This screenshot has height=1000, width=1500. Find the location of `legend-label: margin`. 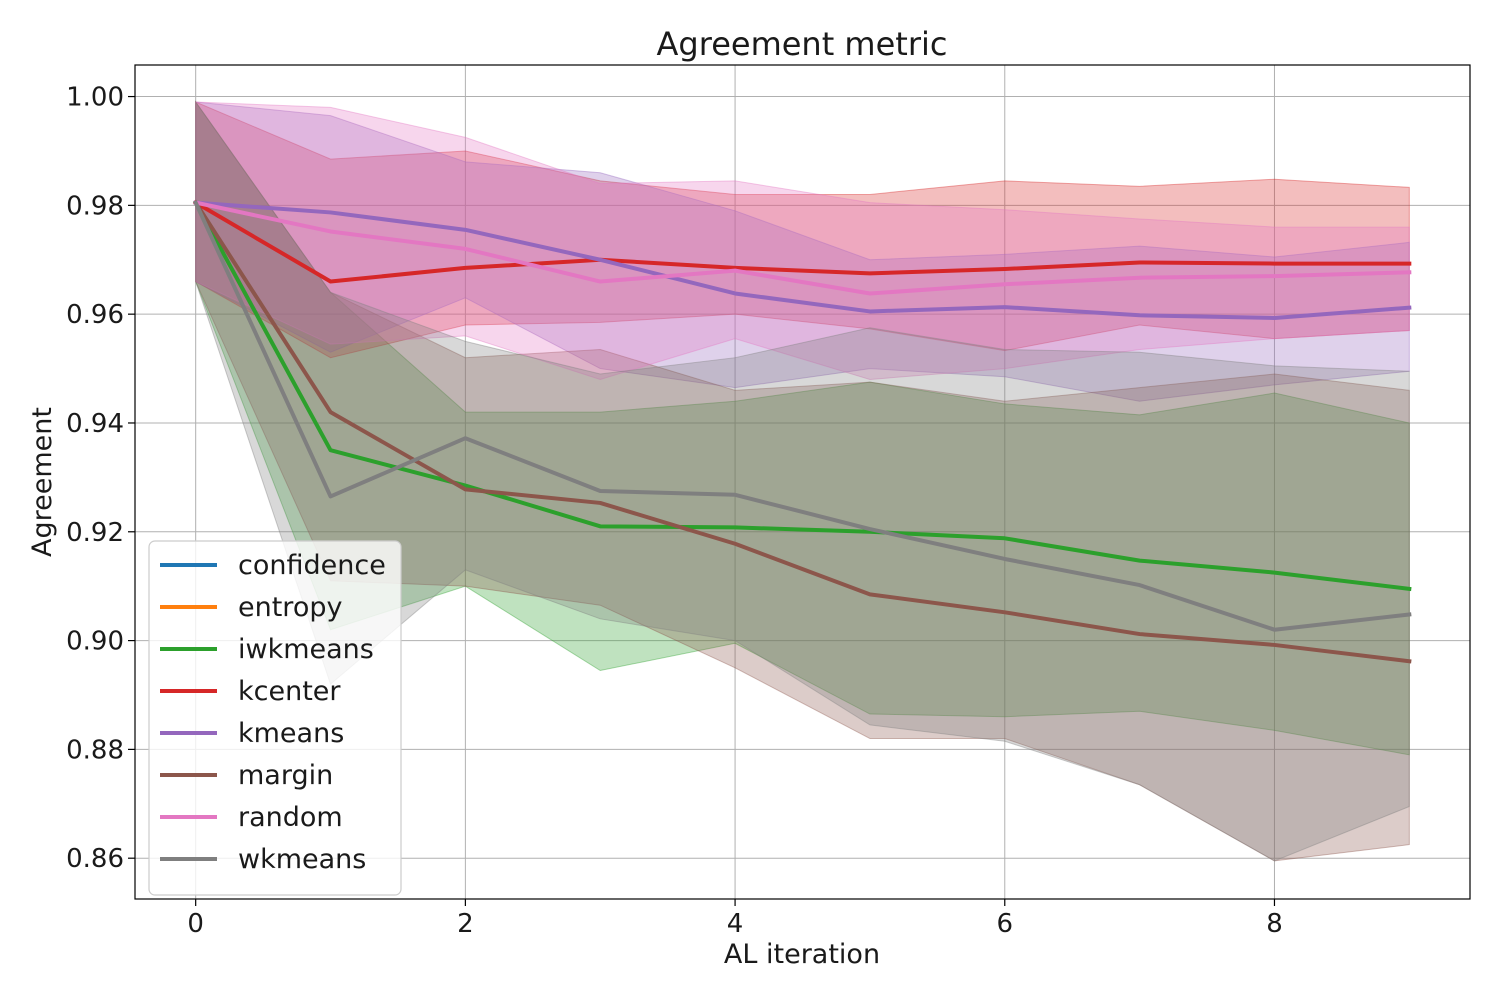

legend-label: margin is located at coordinates (285, 775).